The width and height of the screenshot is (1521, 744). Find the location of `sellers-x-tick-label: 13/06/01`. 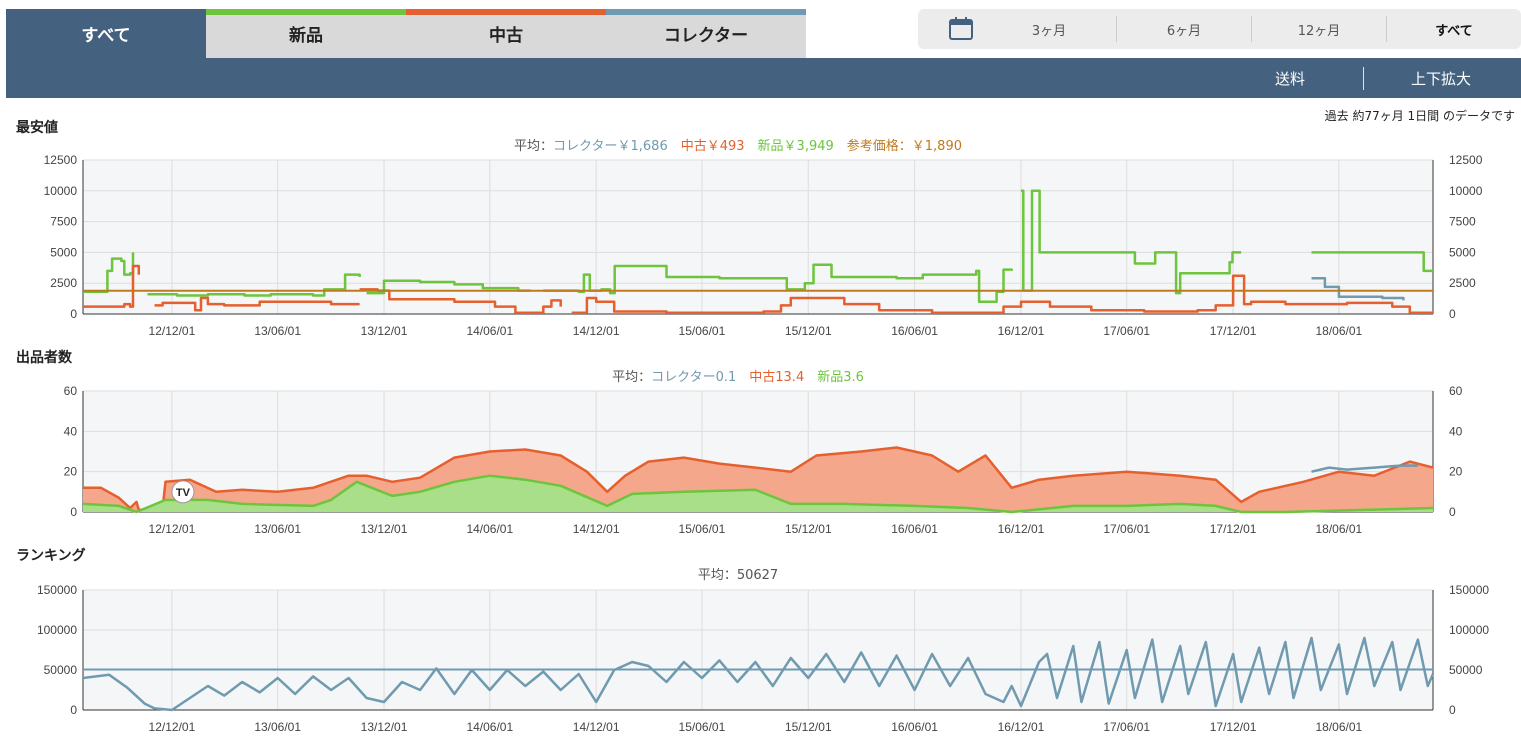

sellers-x-tick-label: 13/06/01 is located at coordinates (277, 529).